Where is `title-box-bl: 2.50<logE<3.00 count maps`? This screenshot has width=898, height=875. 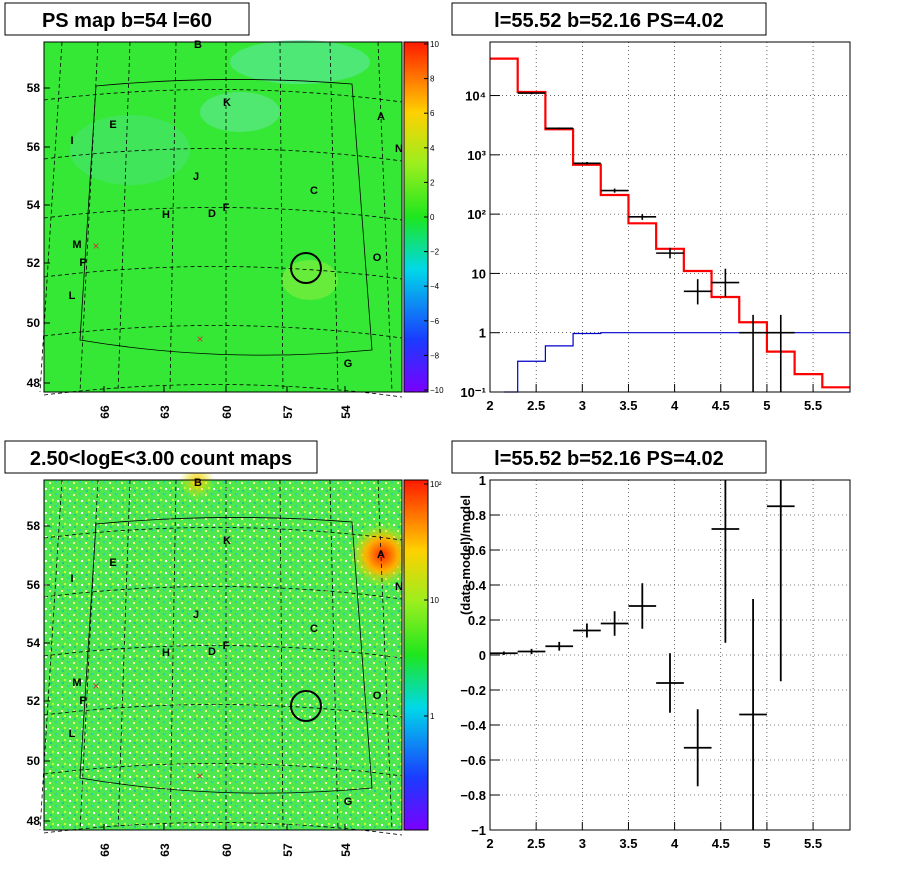 title-box-bl: 2.50<logE<3.00 count maps is located at coordinates (161, 457).